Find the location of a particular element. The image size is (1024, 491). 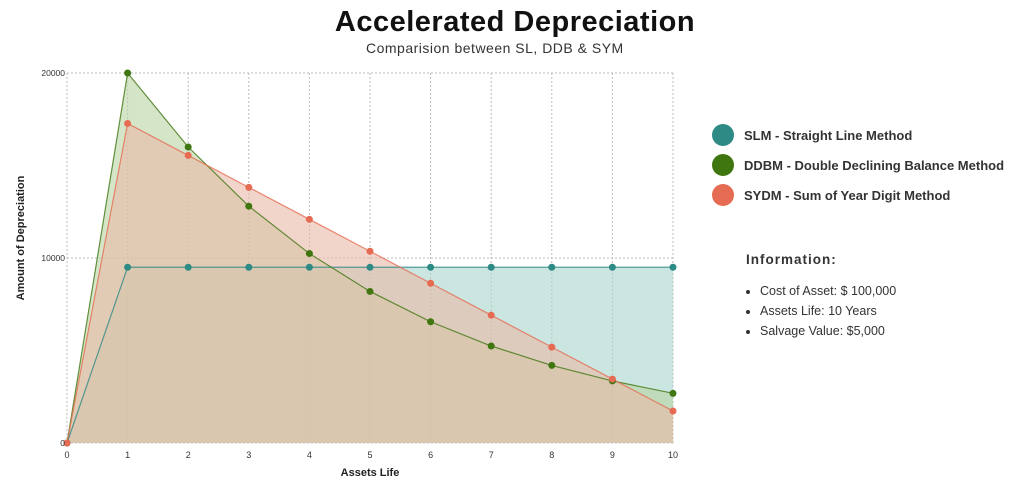

x-tick-label: 2 is located at coordinates (188, 455).